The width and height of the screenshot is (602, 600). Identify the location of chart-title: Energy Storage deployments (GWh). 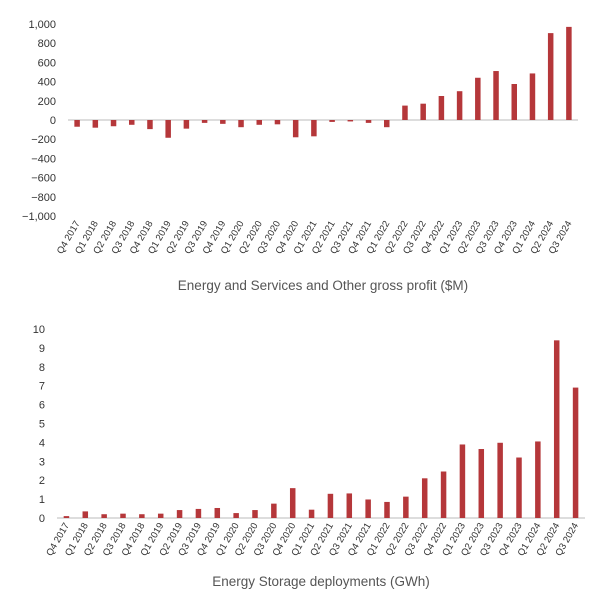
(321, 581).